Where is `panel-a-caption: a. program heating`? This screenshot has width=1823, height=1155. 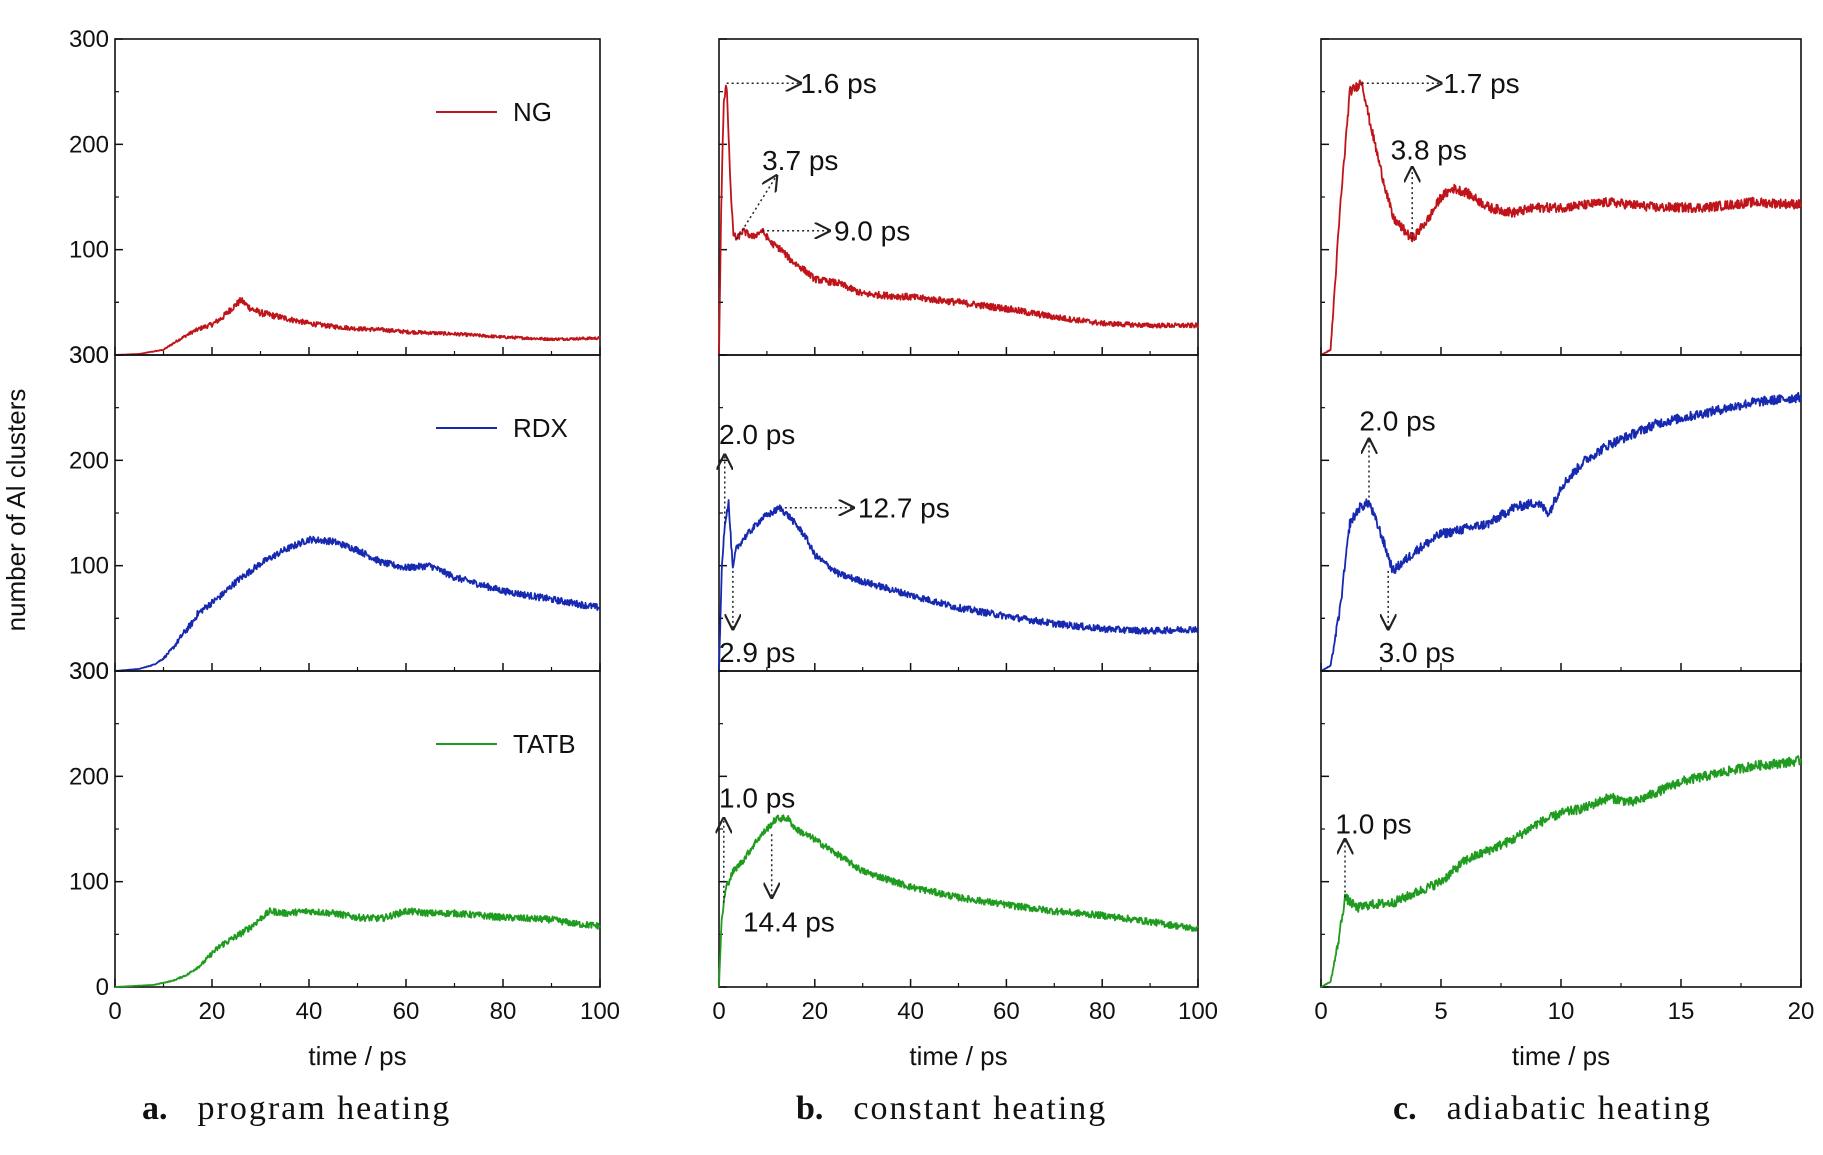 panel-a-caption: a. program heating is located at coordinates (296, 1109).